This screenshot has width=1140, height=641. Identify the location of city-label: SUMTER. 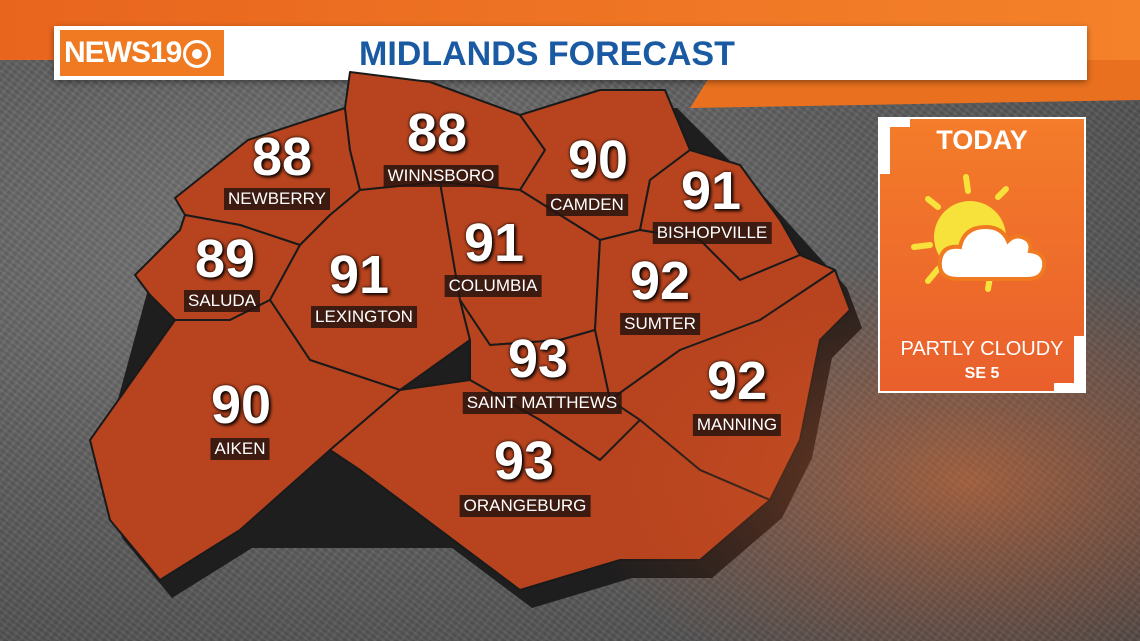
(660, 324).